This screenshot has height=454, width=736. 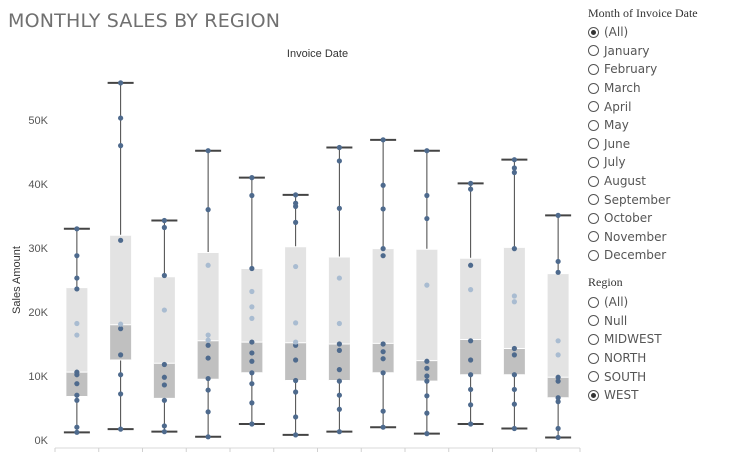 I want to click on upper-box-february, so click(x=121, y=280).